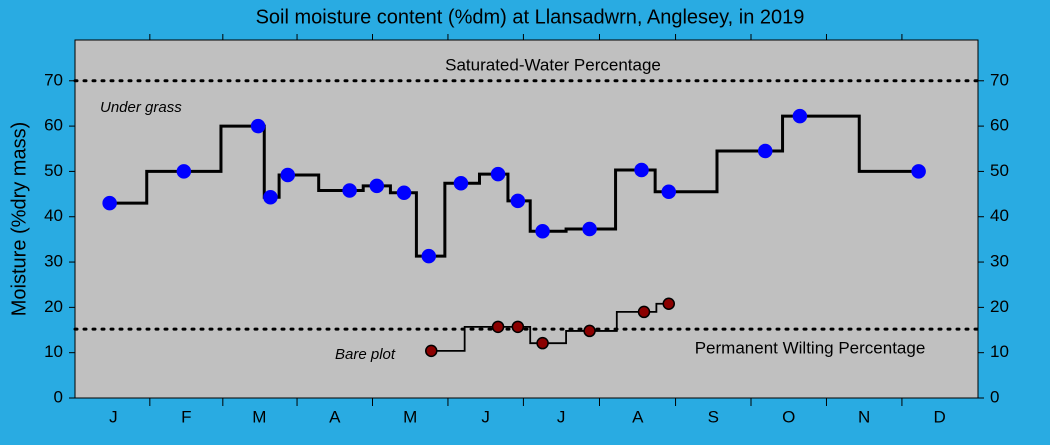 The height and width of the screenshot is (445, 1050). I want to click on series-label: Bare plot, so click(365, 354).